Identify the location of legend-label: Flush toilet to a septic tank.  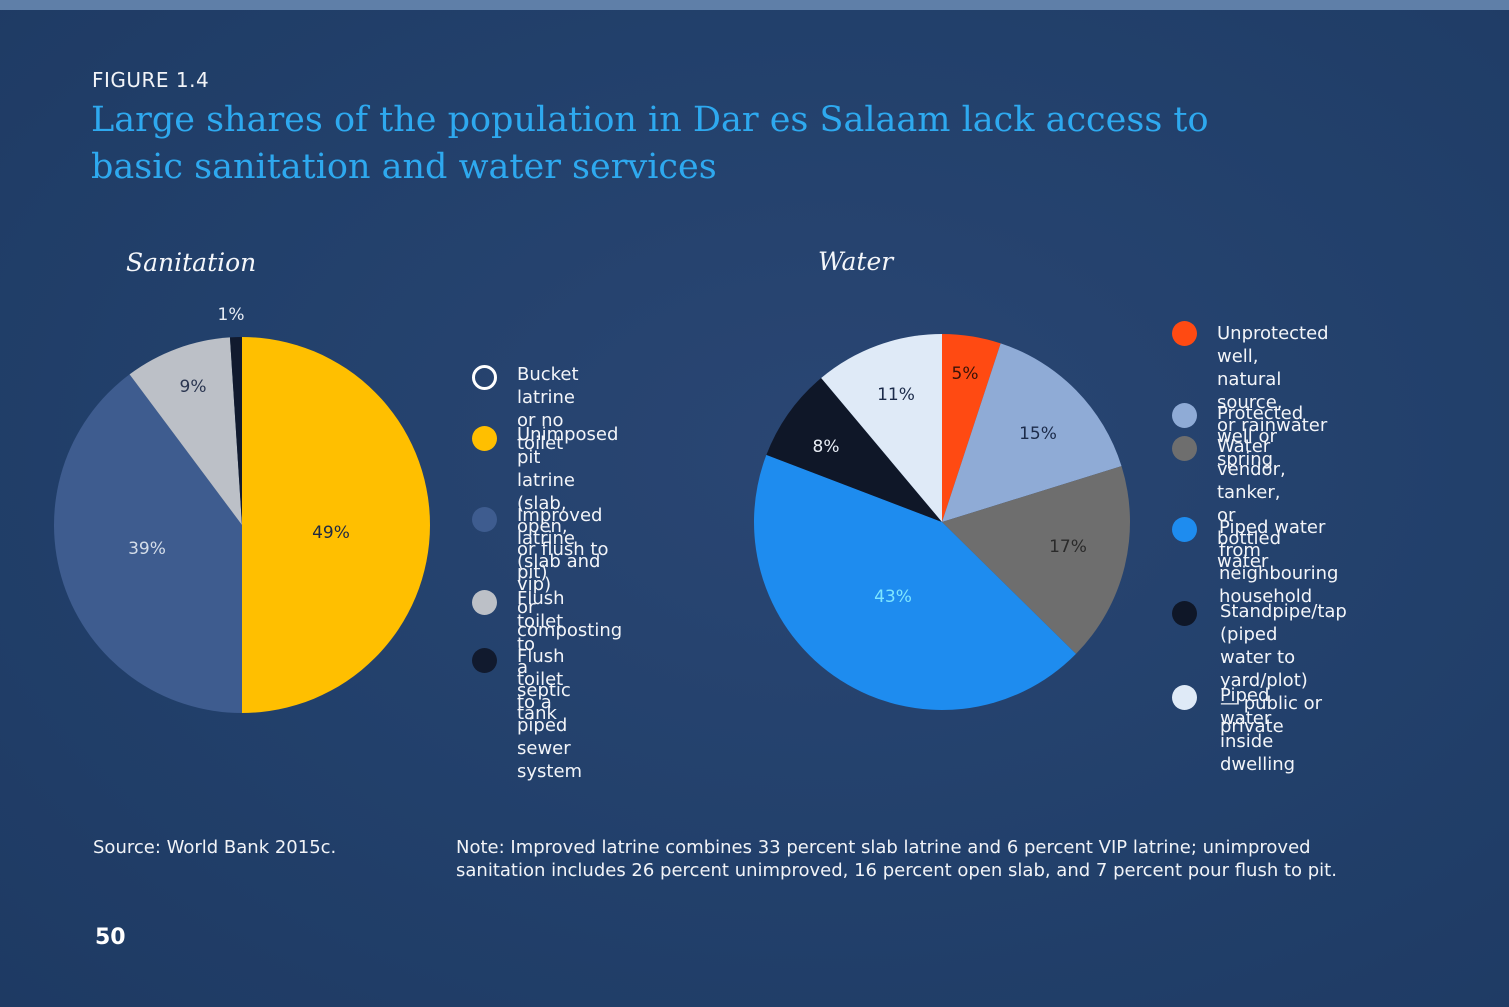
(544, 656).